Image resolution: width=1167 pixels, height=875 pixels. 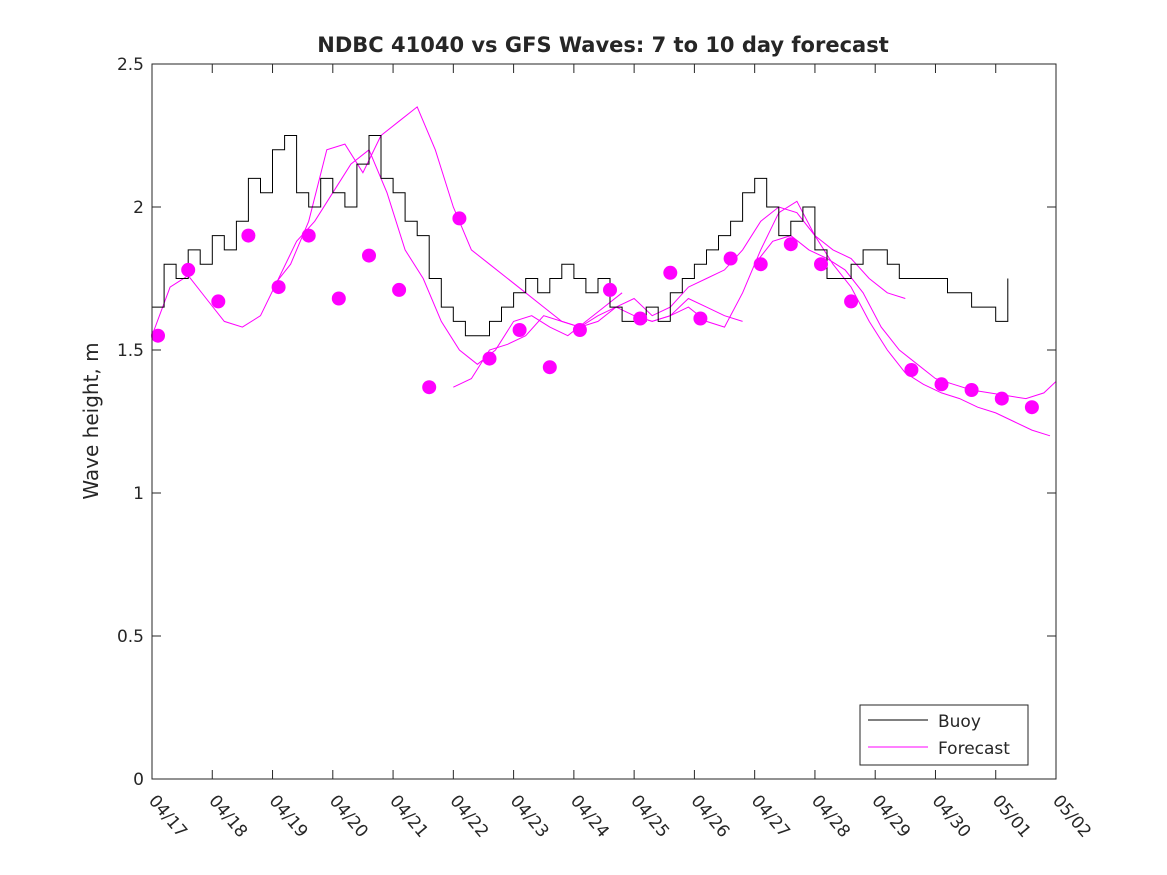 I want to click on legend-forecast-label: Forecast, so click(x=974, y=749).